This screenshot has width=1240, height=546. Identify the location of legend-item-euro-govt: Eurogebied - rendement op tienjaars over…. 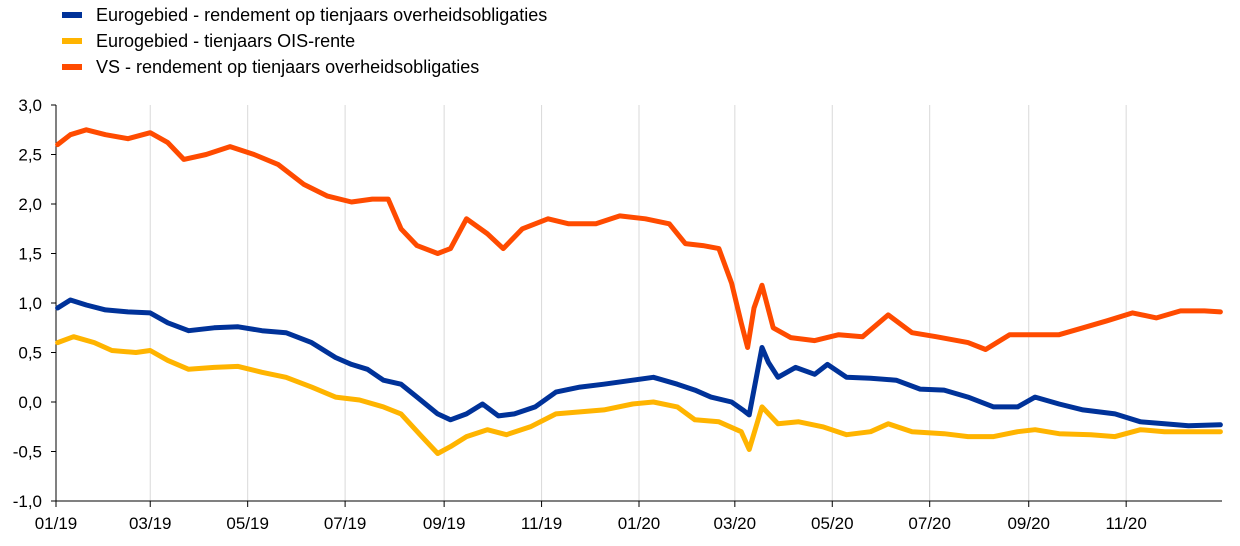
(304, 15).